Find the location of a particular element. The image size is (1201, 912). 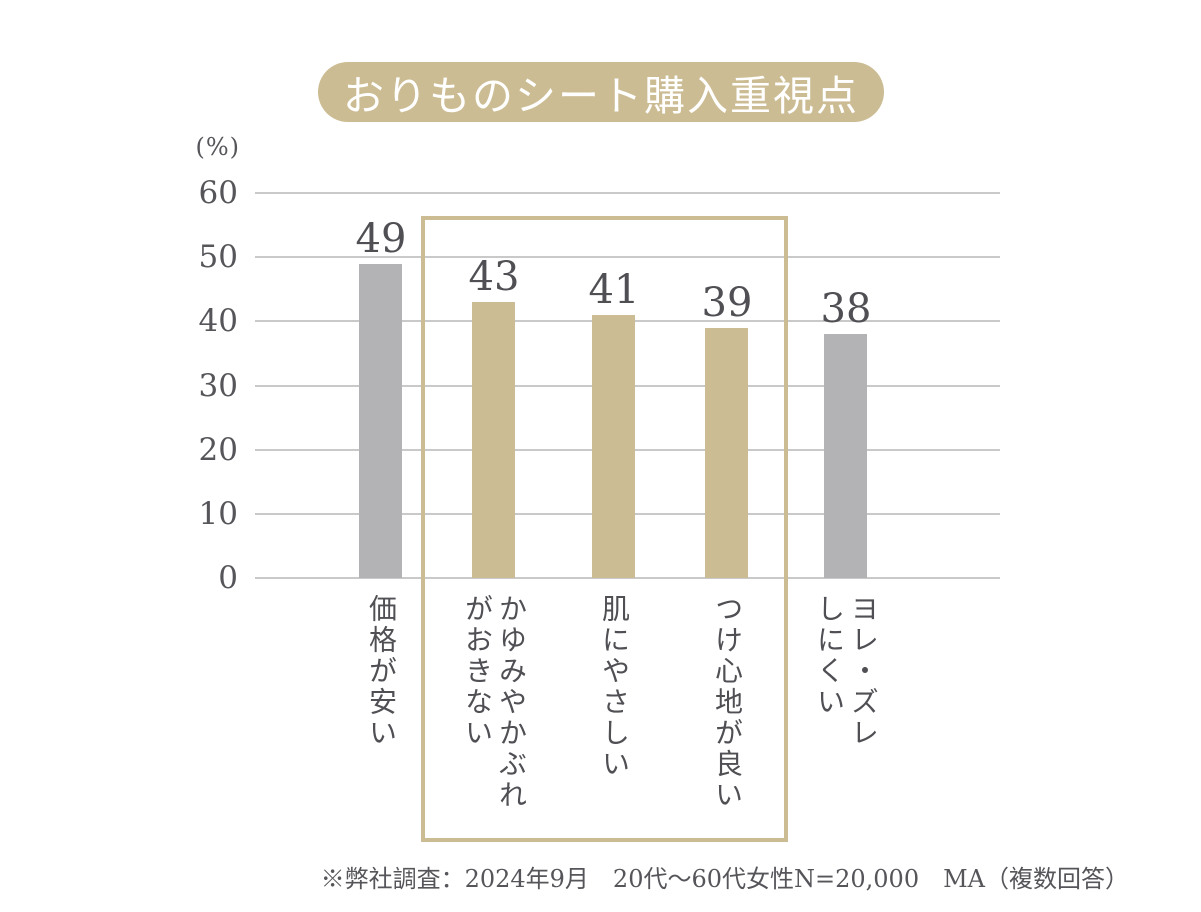

bar-value-label: 41 is located at coordinates (614, 290).